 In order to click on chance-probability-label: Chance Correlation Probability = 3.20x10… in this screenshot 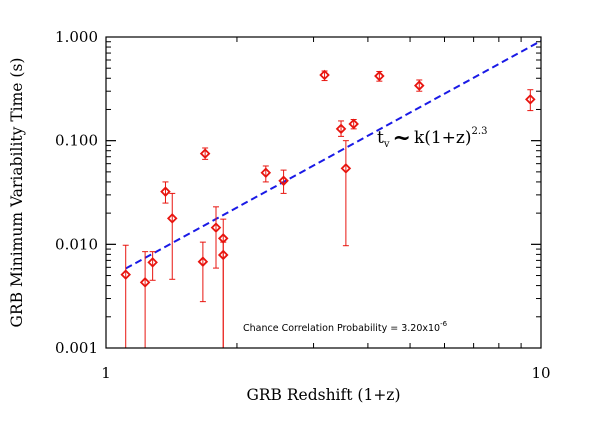, I will do `click(345, 327)`.